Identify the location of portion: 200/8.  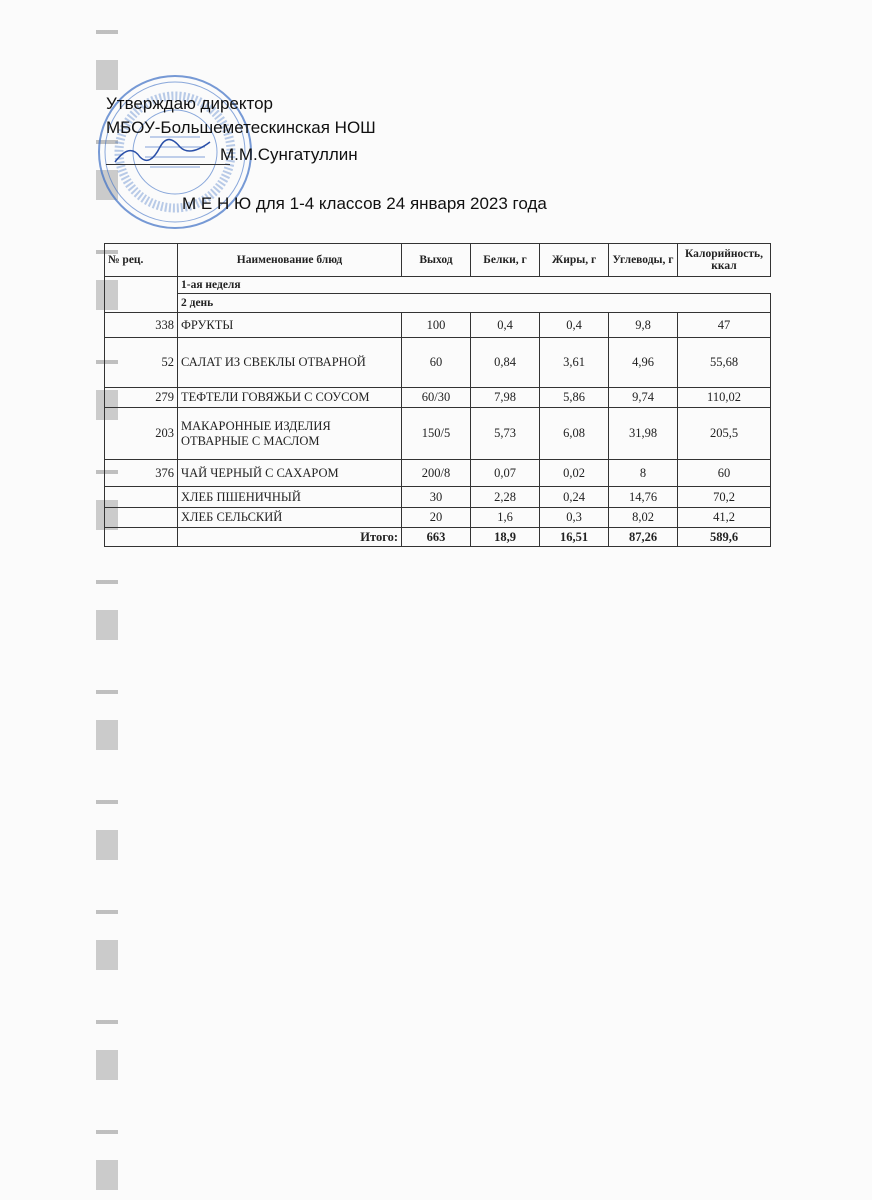
(436, 473).